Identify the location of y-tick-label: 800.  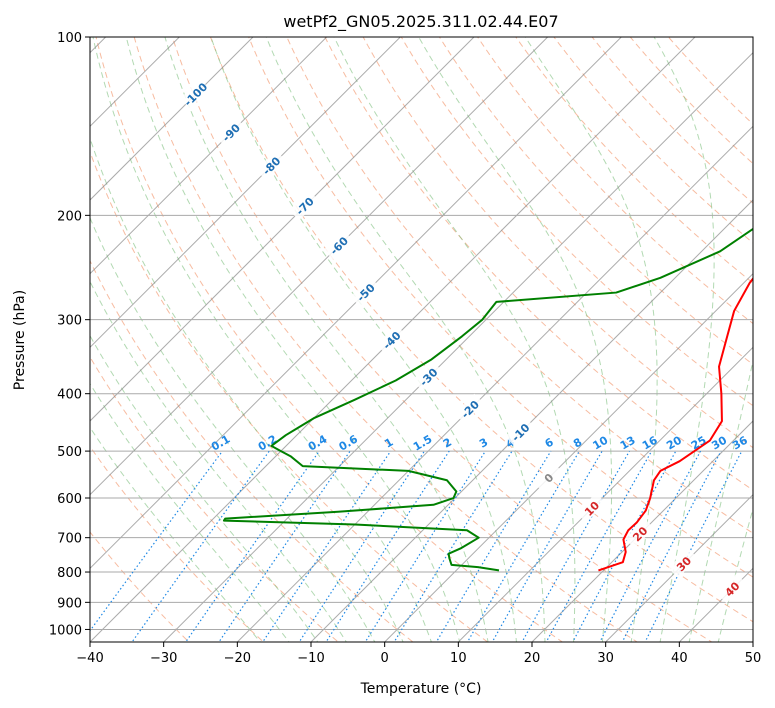
(69, 573).